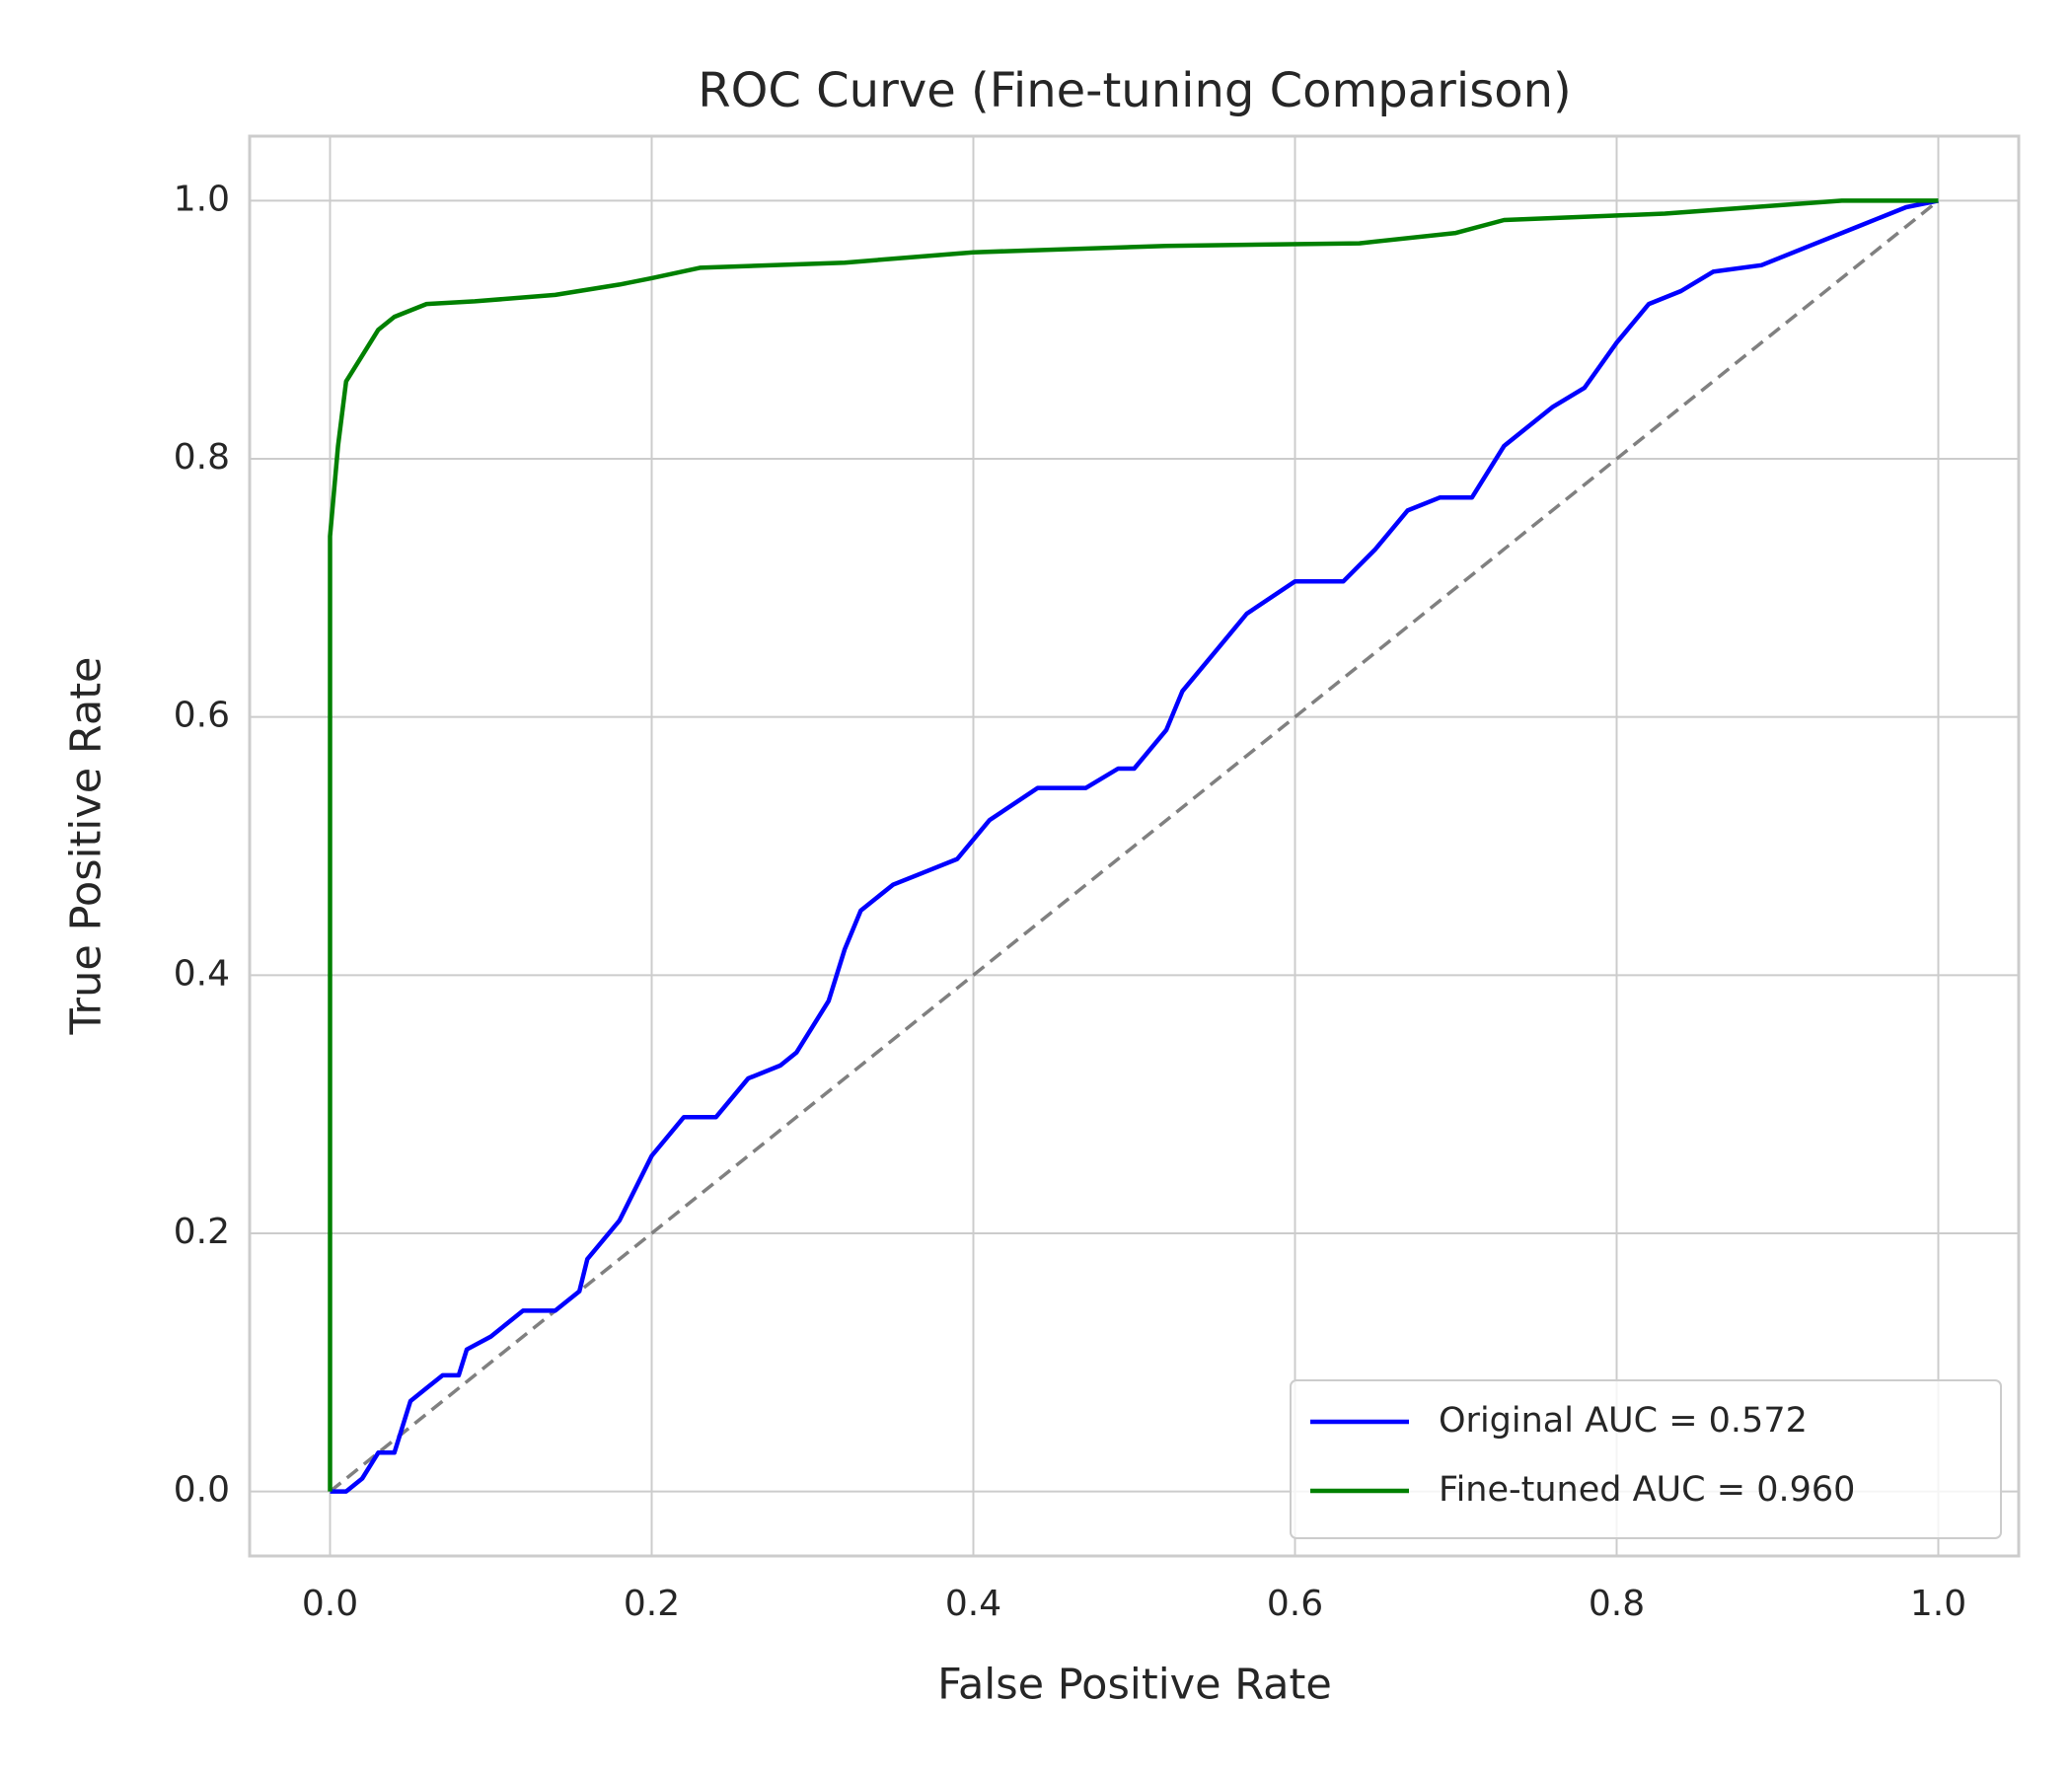 The height and width of the screenshot is (1776, 2072). I want to click on y-tick-label: 0.8, so click(202, 457).